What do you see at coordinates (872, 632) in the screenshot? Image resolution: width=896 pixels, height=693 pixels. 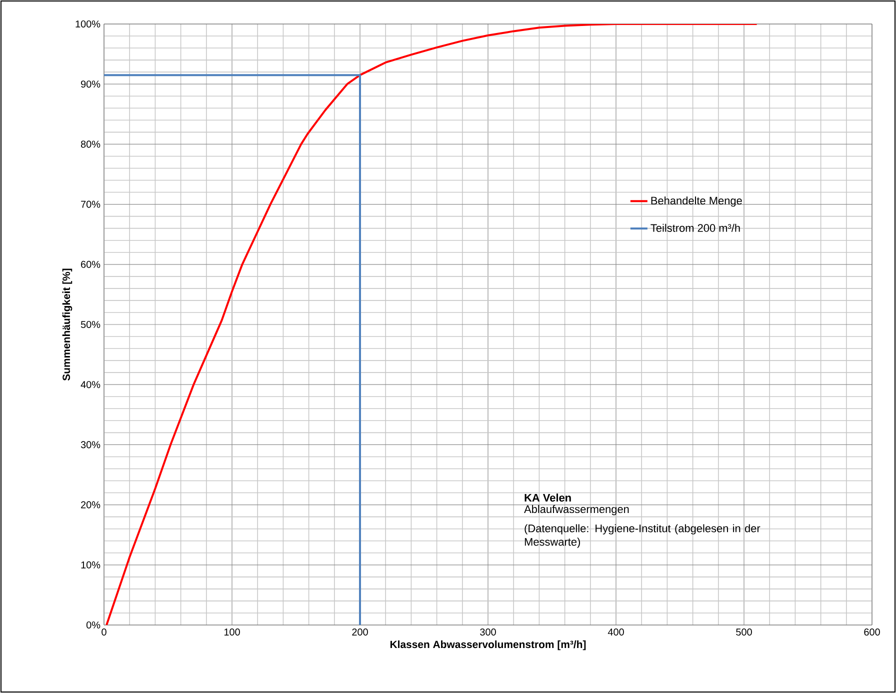 I see `x-tick-label: 600` at bounding box center [872, 632].